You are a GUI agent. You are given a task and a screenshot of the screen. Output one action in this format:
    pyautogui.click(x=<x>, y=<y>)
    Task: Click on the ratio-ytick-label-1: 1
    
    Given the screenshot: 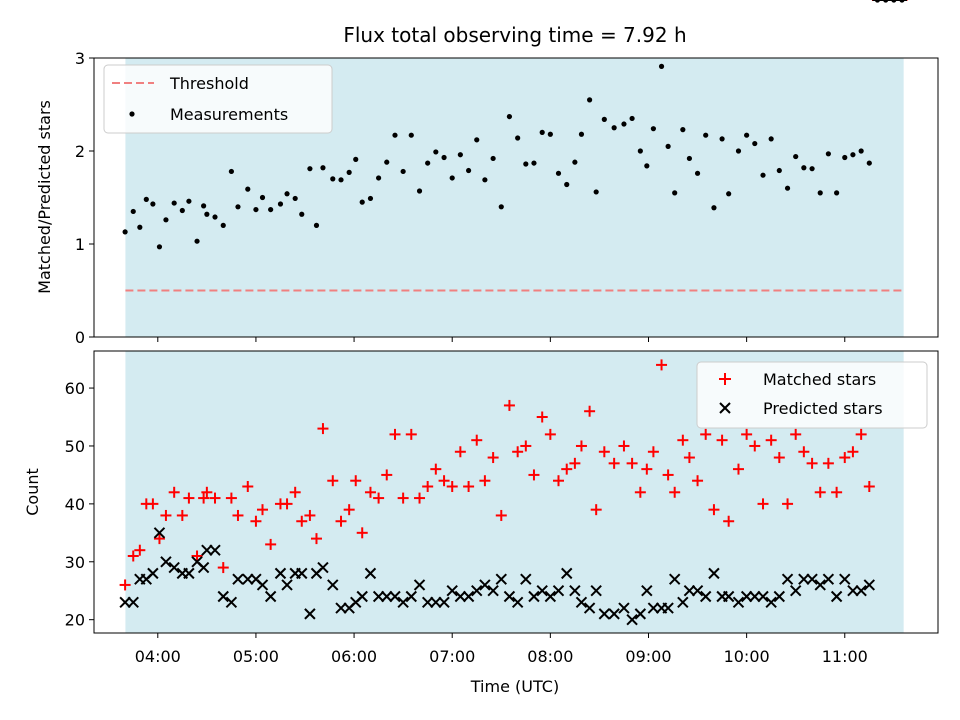 What is the action you would take?
    pyautogui.click(x=80, y=244)
    